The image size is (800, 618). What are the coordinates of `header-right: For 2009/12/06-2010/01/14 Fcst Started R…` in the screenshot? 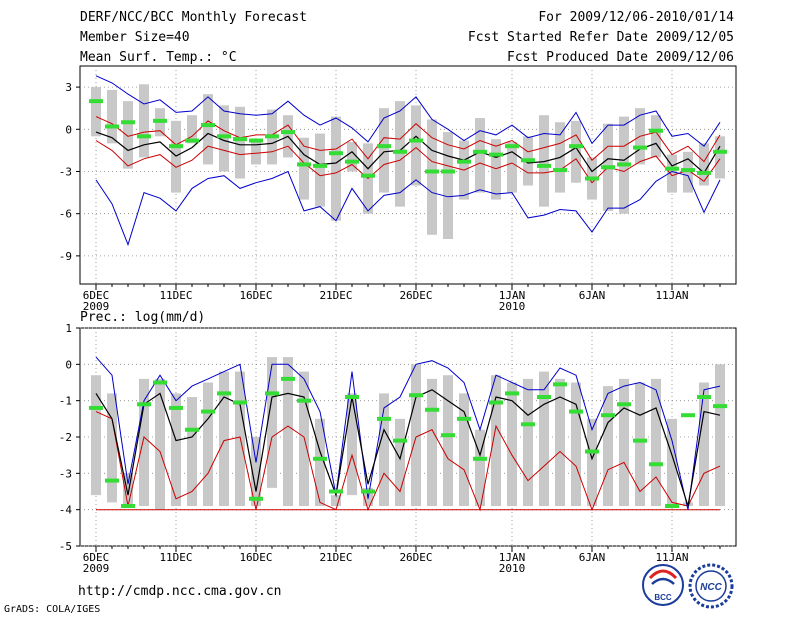 It's located at (601, 38).